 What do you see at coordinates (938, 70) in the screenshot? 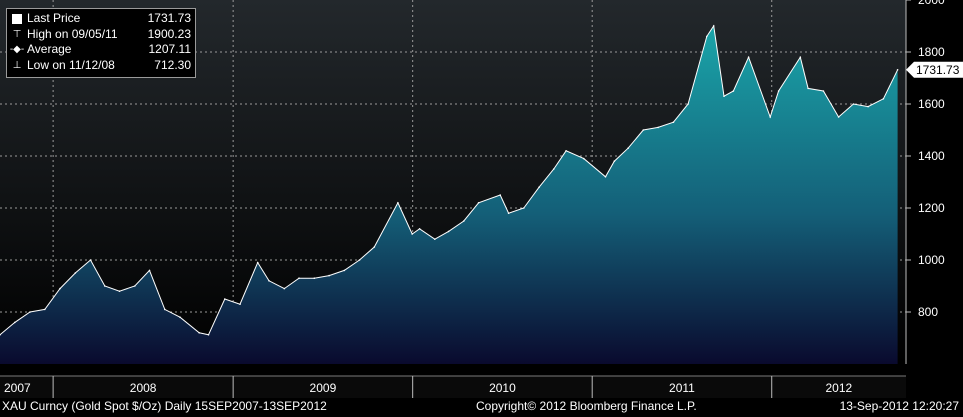
I see `last-price-tag-label: 1731.73` at bounding box center [938, 70].